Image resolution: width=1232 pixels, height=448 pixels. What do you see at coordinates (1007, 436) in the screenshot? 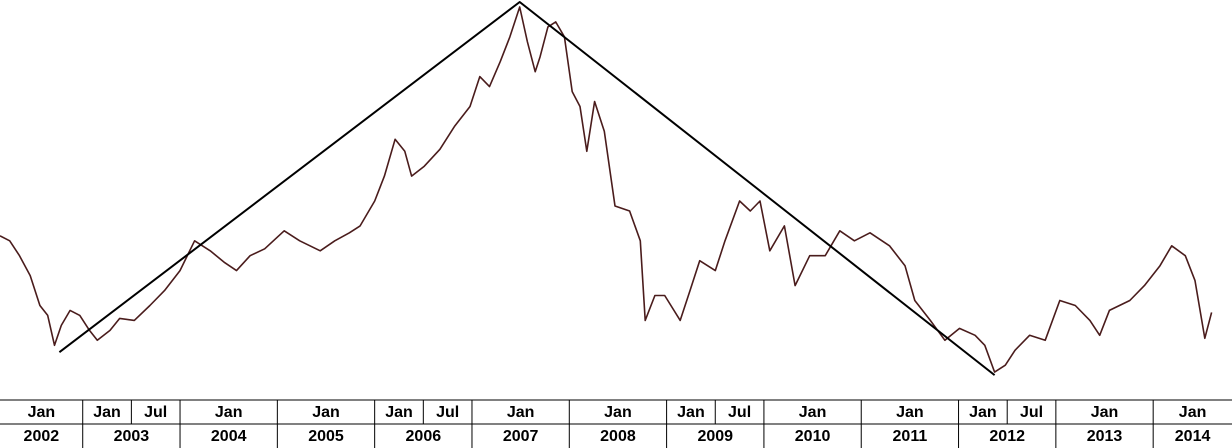
I see `year-label: 2012` at bounding box center [1007, 436].